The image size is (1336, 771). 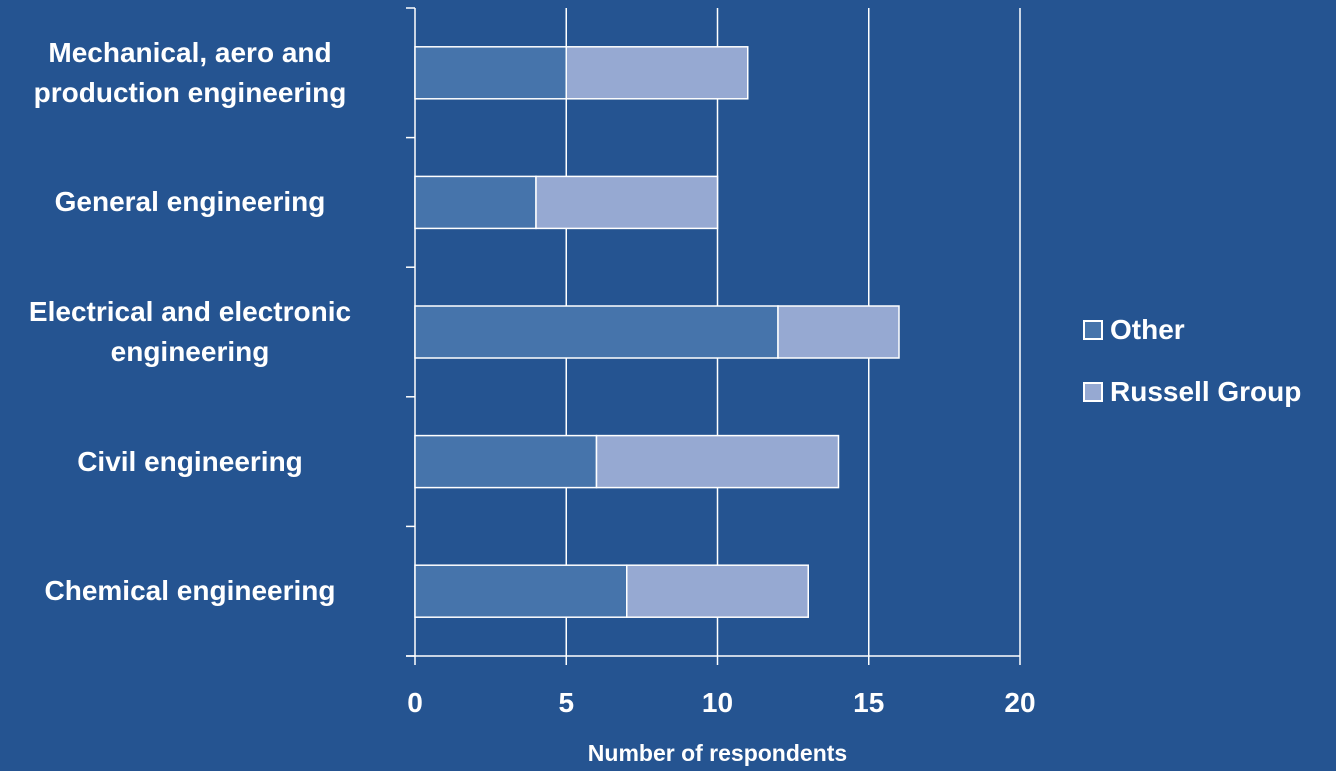 I want to click on x-tick-label: 5, so click(x=566, y=702).